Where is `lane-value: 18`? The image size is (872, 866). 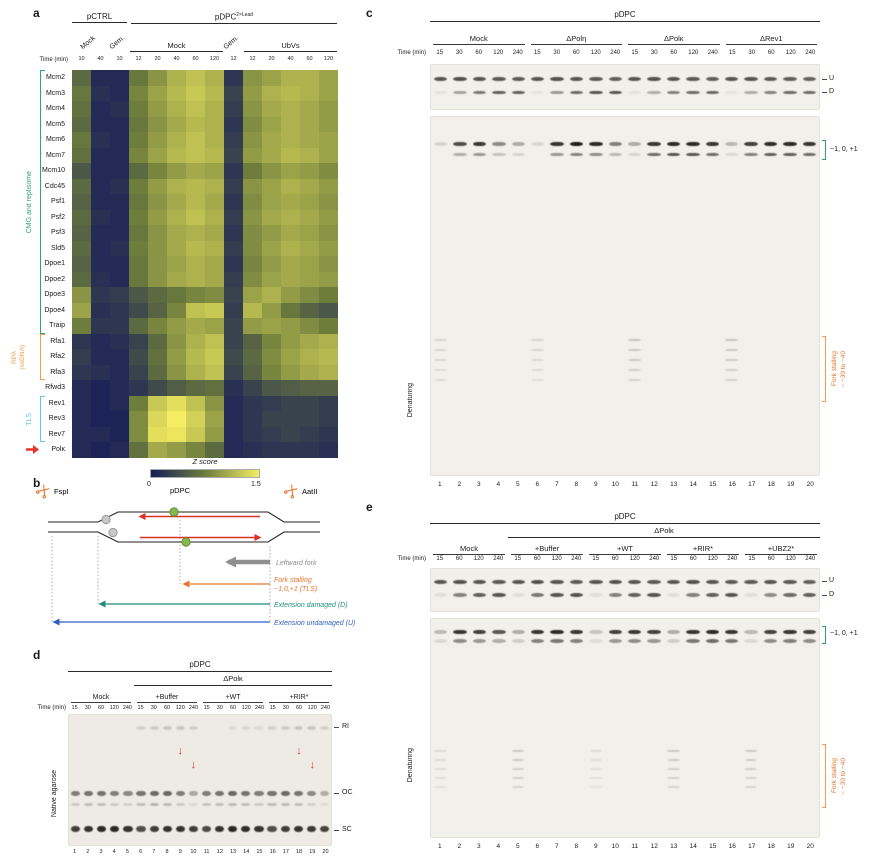
lane-value: 18 is located at coordinates (771, 846).